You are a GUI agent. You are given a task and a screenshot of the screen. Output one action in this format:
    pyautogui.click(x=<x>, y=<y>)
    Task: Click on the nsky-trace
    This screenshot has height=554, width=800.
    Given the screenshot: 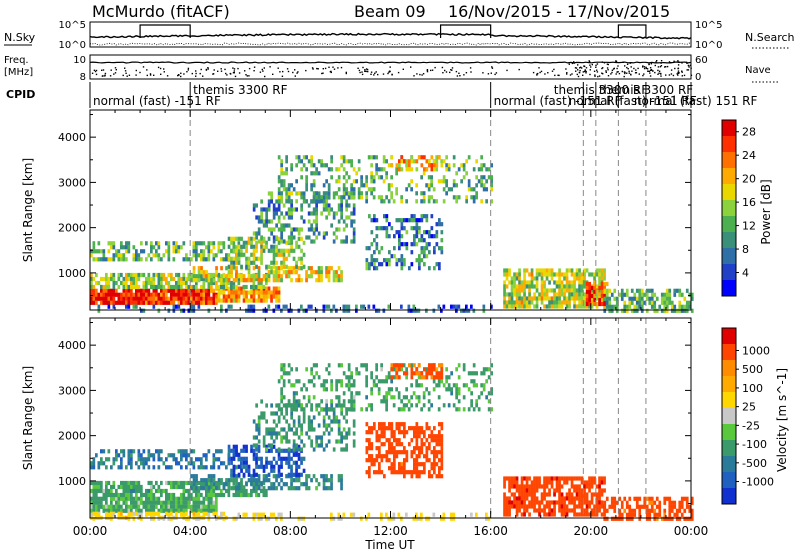 What is the action you would take?
    pyautogui.click(x=390, y=36)
    